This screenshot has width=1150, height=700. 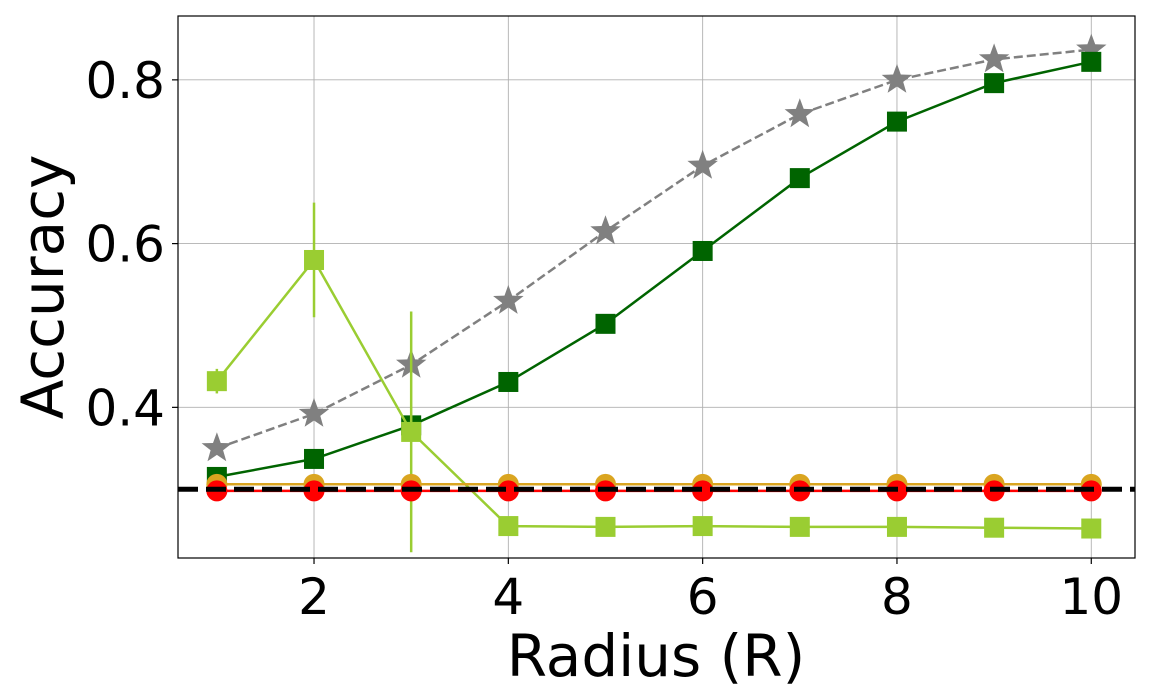 I want to click on x-tick-label: 4, so click(x=508, y=597).